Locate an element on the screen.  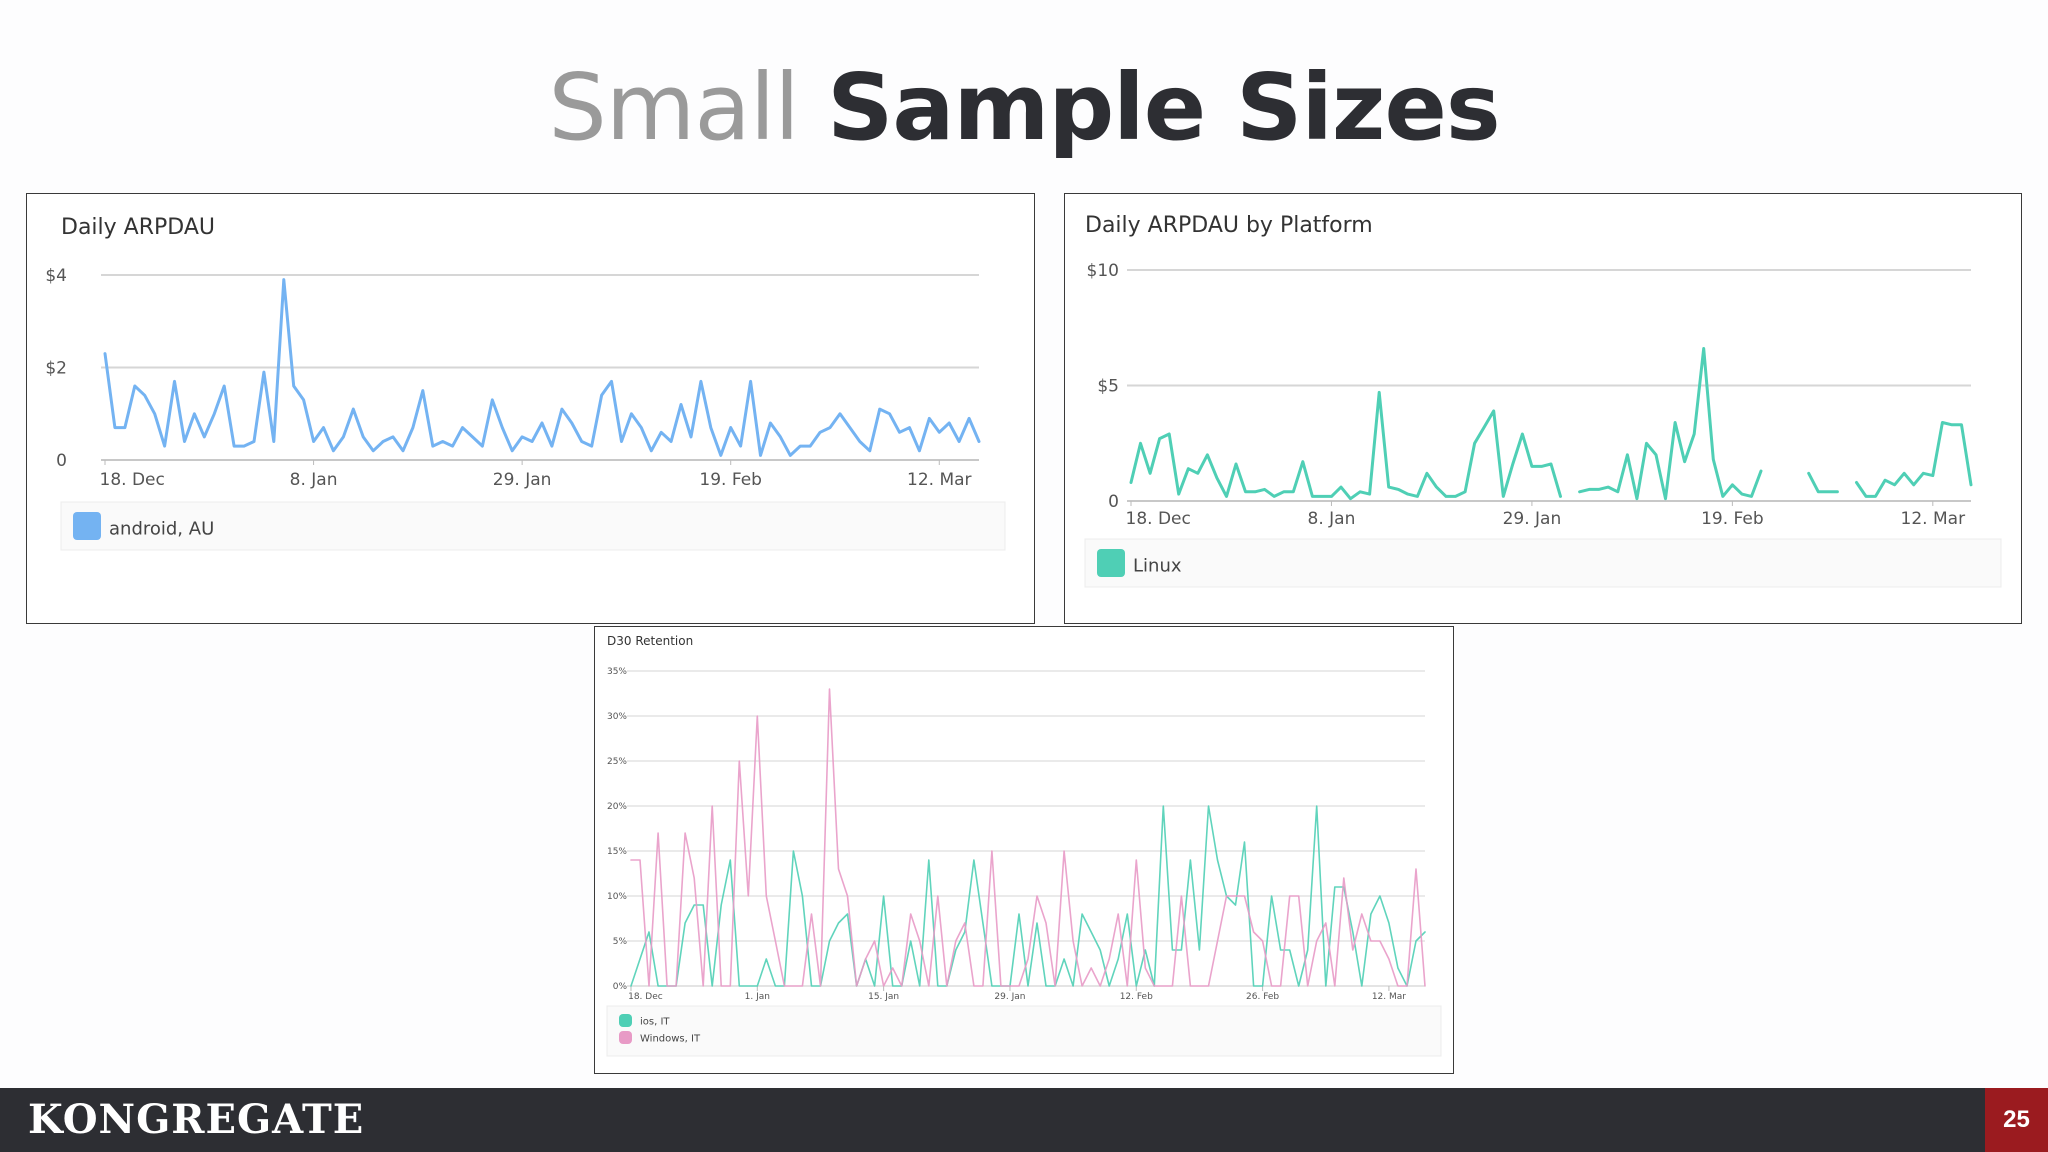
series-line is located at coordinates (1551, 424).